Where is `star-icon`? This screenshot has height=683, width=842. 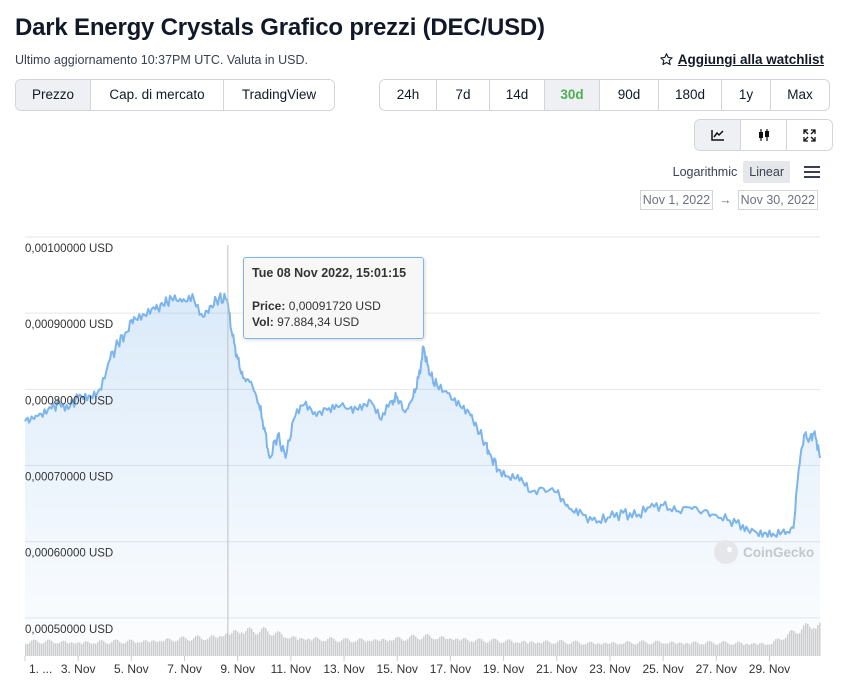
star-icon is located at coordinates (666, 59).